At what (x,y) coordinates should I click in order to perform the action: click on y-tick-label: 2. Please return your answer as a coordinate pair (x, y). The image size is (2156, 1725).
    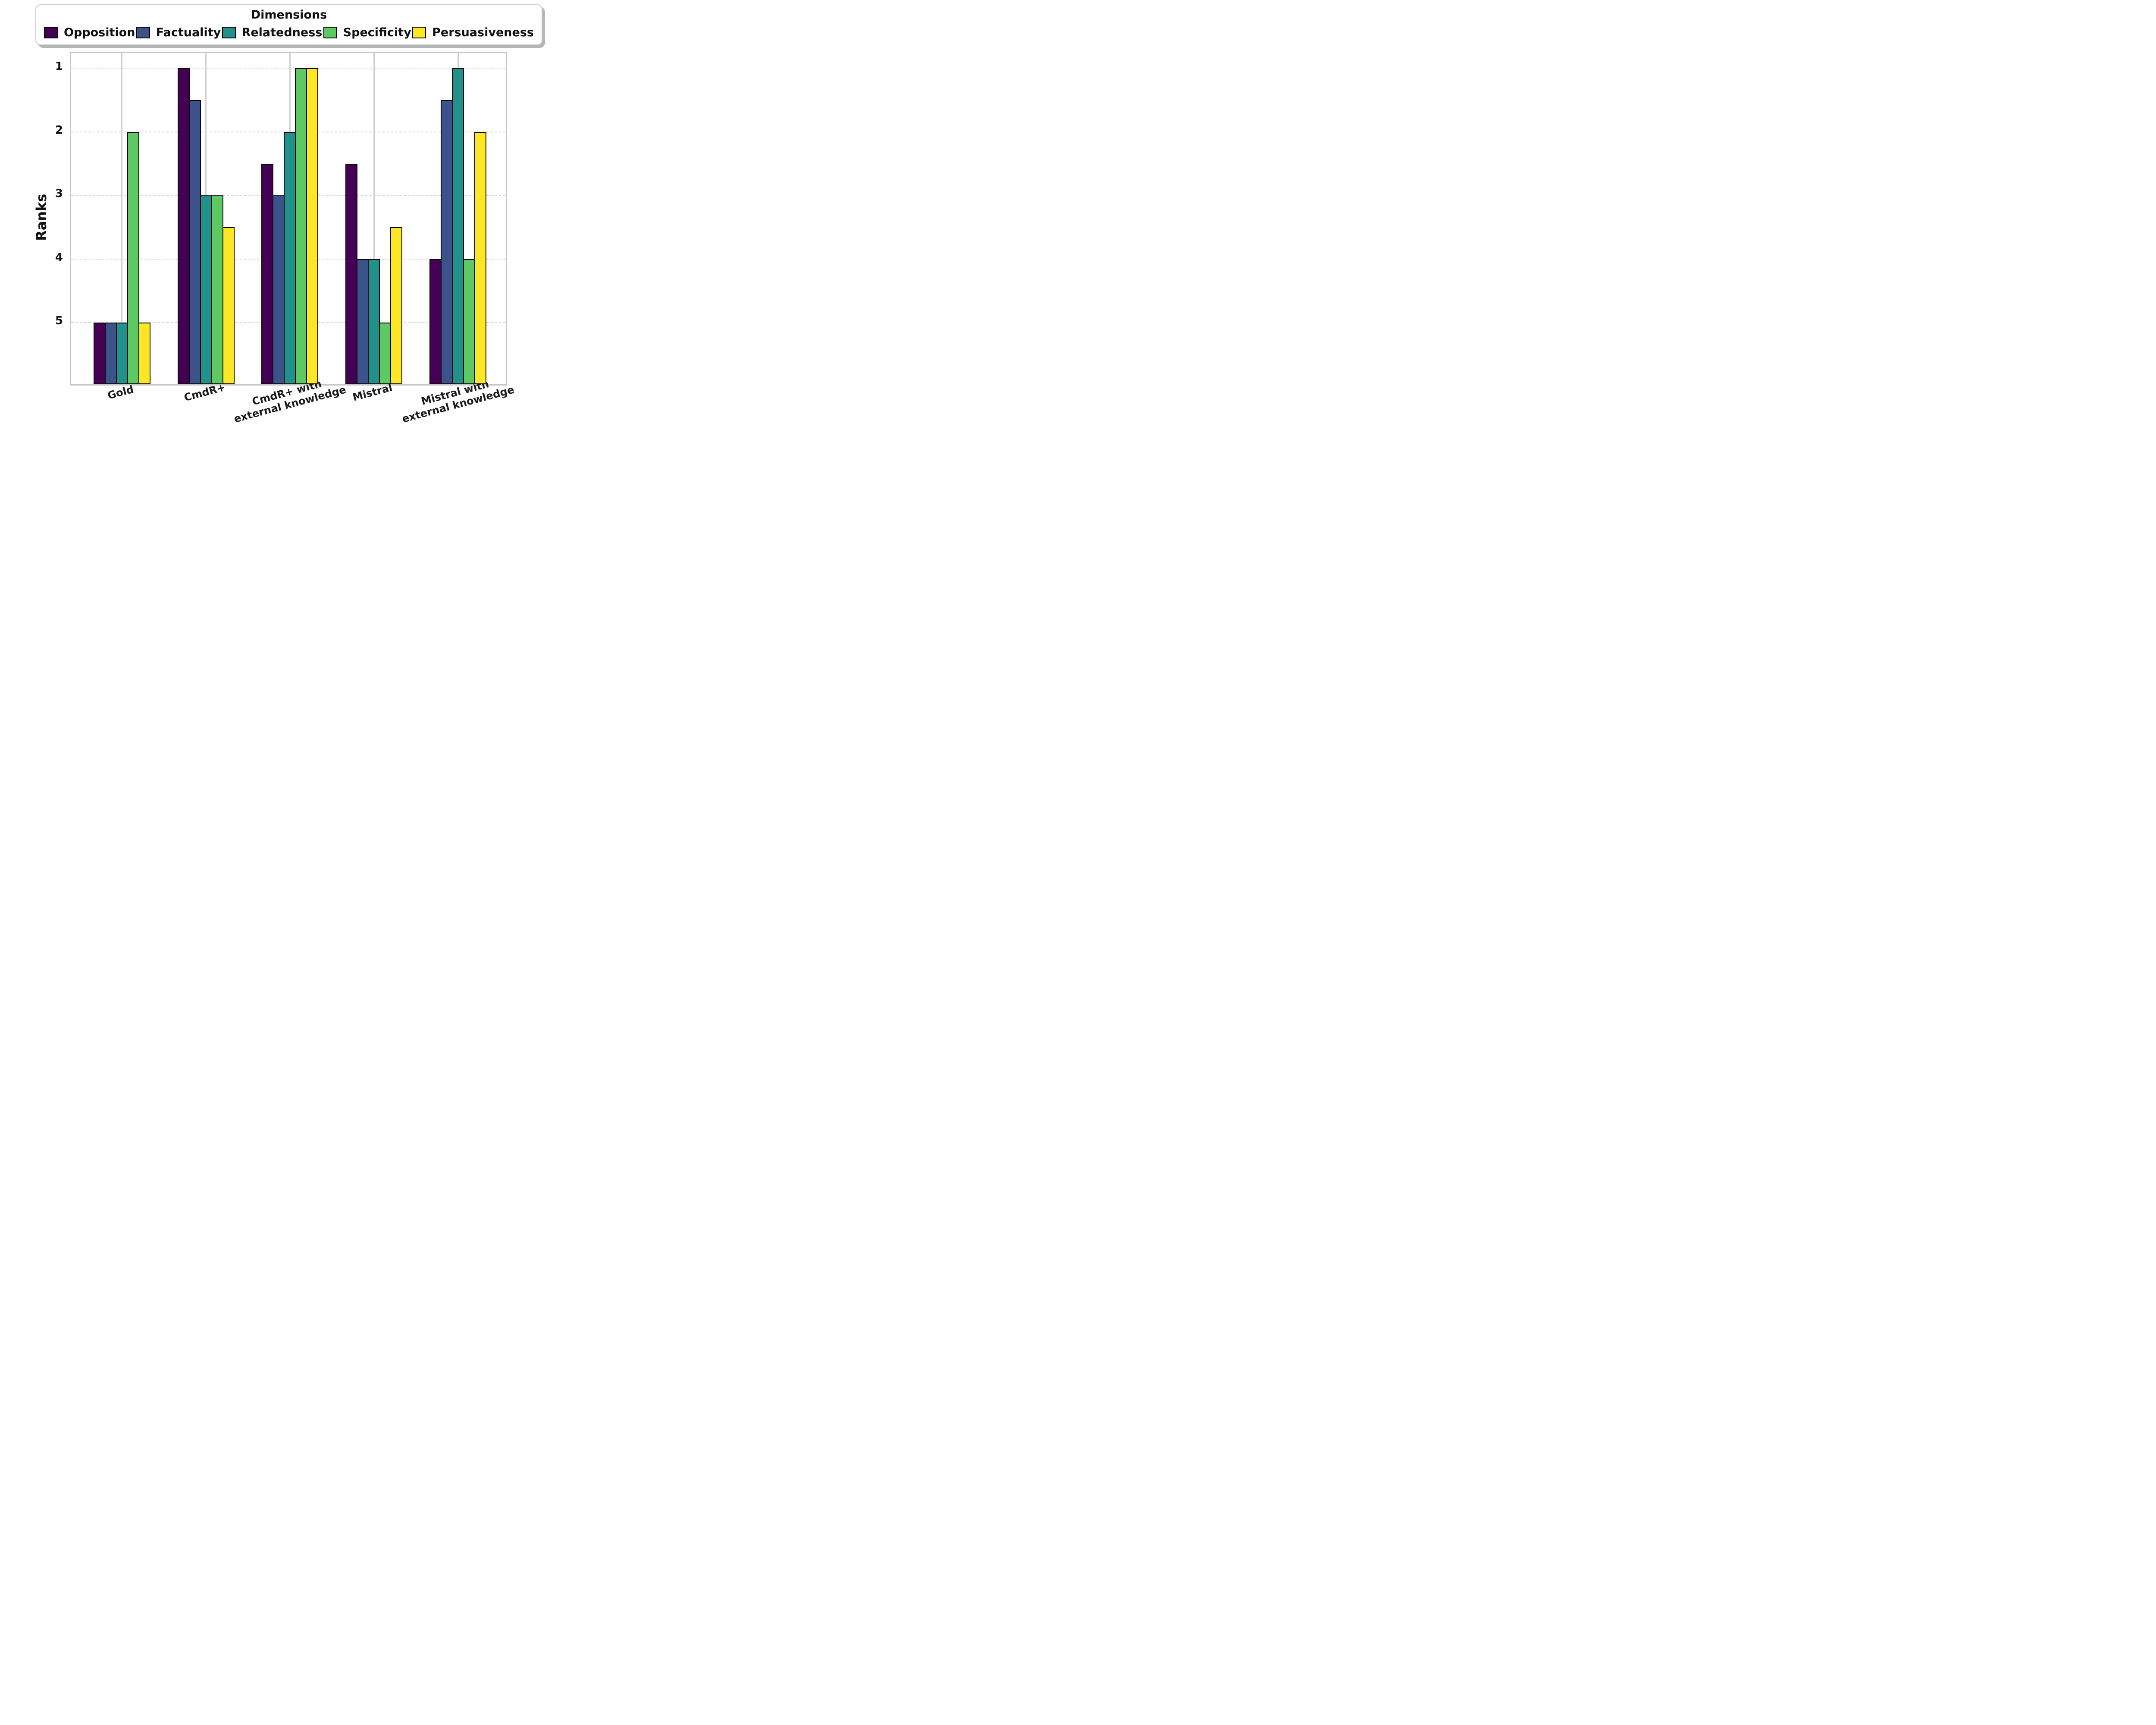
    Looking at the image, I should click on (59, 130).